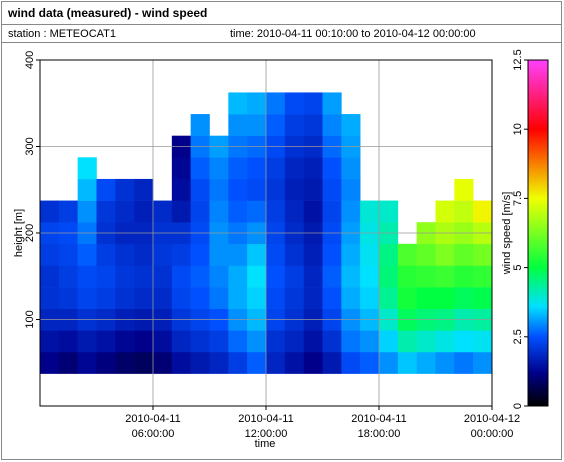 The width and height of the screenshot is (564, 462). I want to click on x-tick-label: 2010-04-11 06:00:00, so click(152, 426).